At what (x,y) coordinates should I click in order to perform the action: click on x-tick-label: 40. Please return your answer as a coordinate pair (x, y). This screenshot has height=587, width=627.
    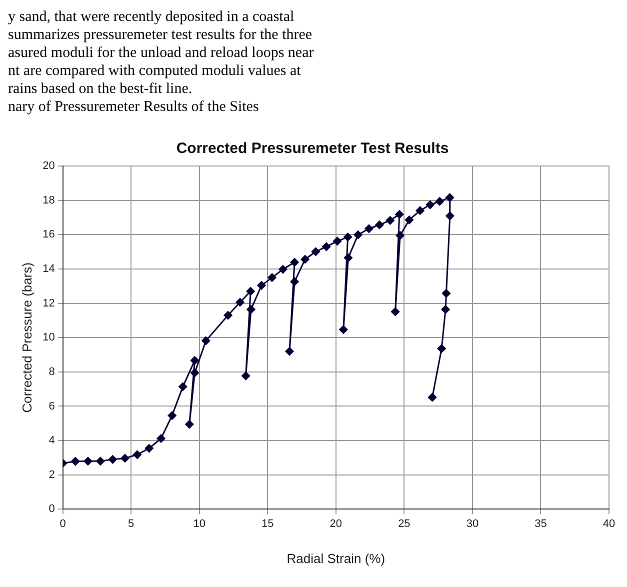
    Looking at the image, I should click on (609, 524).